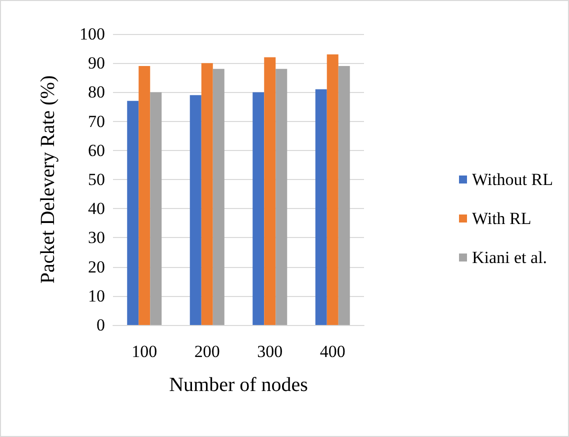 This screenshot has width=569, height=437. I want to click on y-tick-label: 80, so click(96, 92).